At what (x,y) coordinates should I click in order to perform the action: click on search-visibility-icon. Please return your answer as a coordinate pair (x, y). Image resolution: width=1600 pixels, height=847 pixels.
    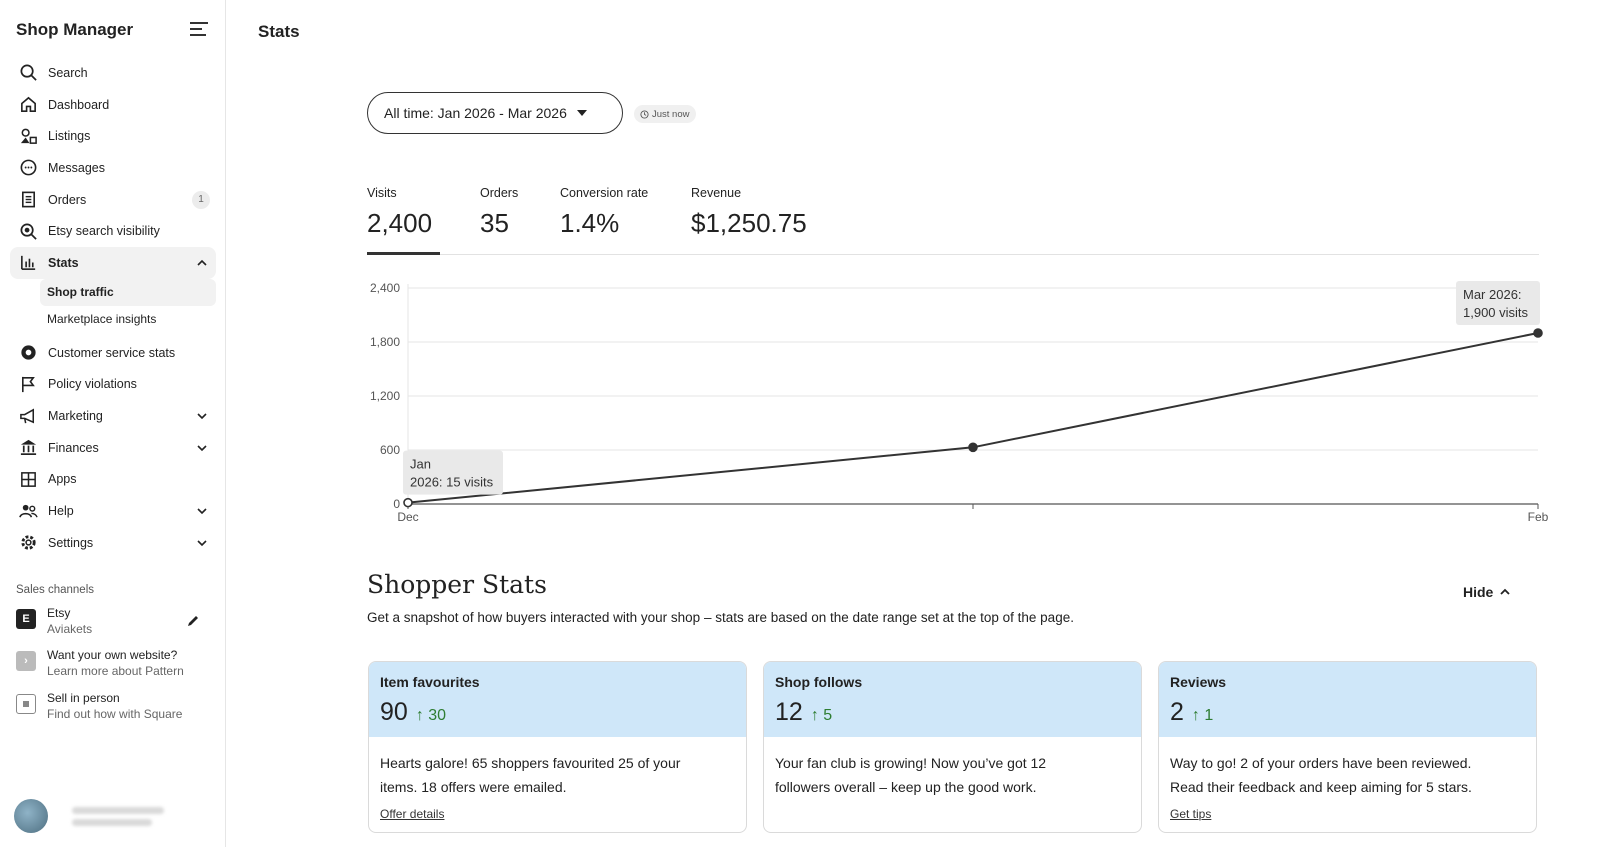
    Looking at the image, I should click on (28, 231).